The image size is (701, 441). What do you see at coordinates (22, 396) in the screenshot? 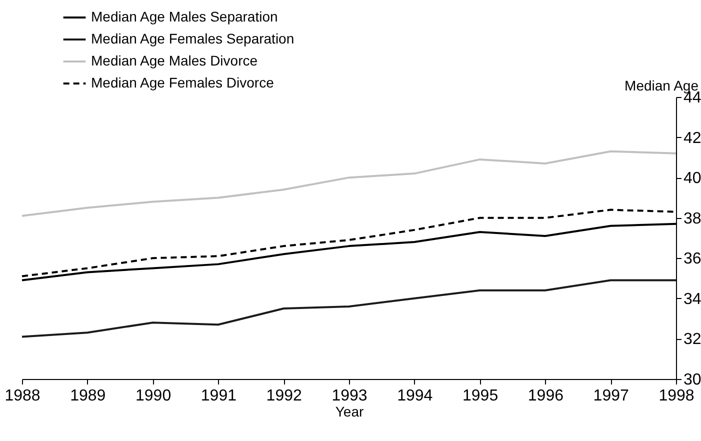
I see `x-tick-label: 1988` at bounding box center [22, 396].